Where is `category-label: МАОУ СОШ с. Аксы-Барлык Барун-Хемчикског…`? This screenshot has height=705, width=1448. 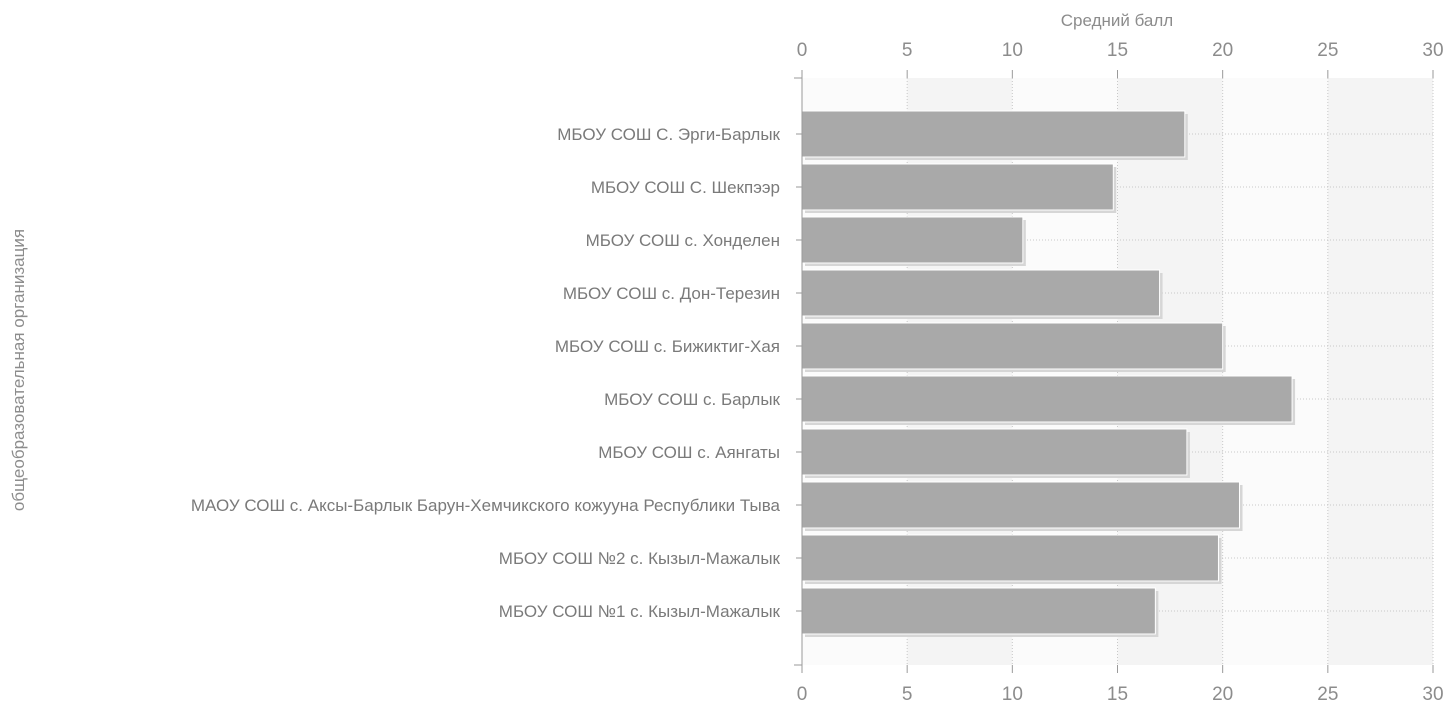
category-label: МАОУ СОШ с. Аксы-Барлык Барун-Хемчикског… is located at coordinates (486, 505).